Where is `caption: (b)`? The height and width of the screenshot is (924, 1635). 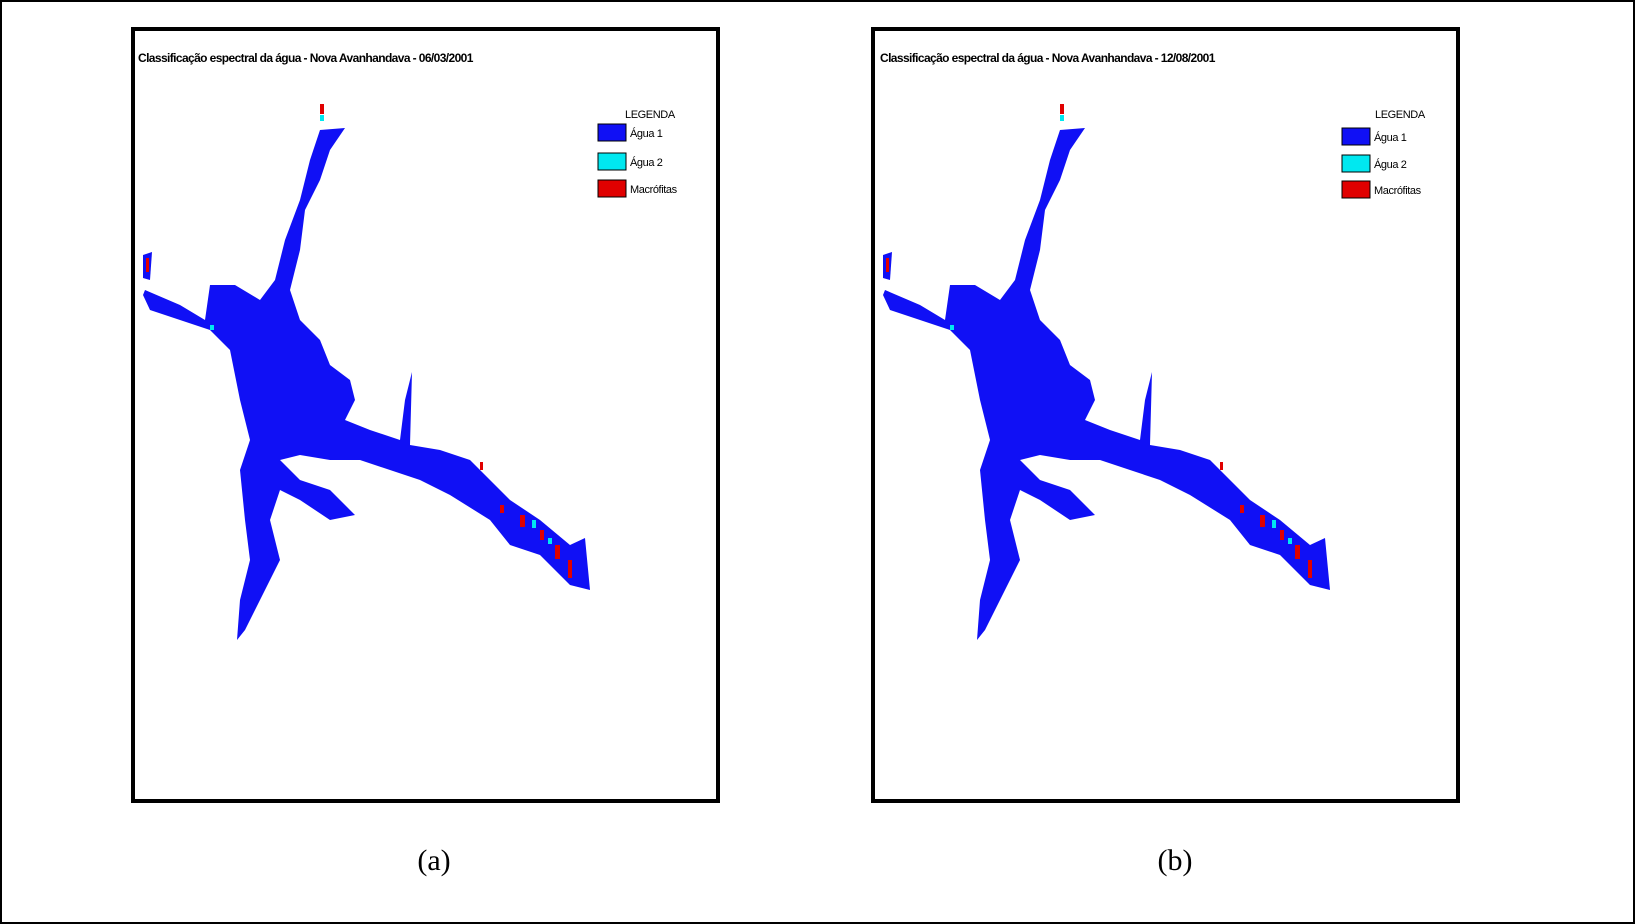 caption: (b) is located at coordinates (1175, 860).